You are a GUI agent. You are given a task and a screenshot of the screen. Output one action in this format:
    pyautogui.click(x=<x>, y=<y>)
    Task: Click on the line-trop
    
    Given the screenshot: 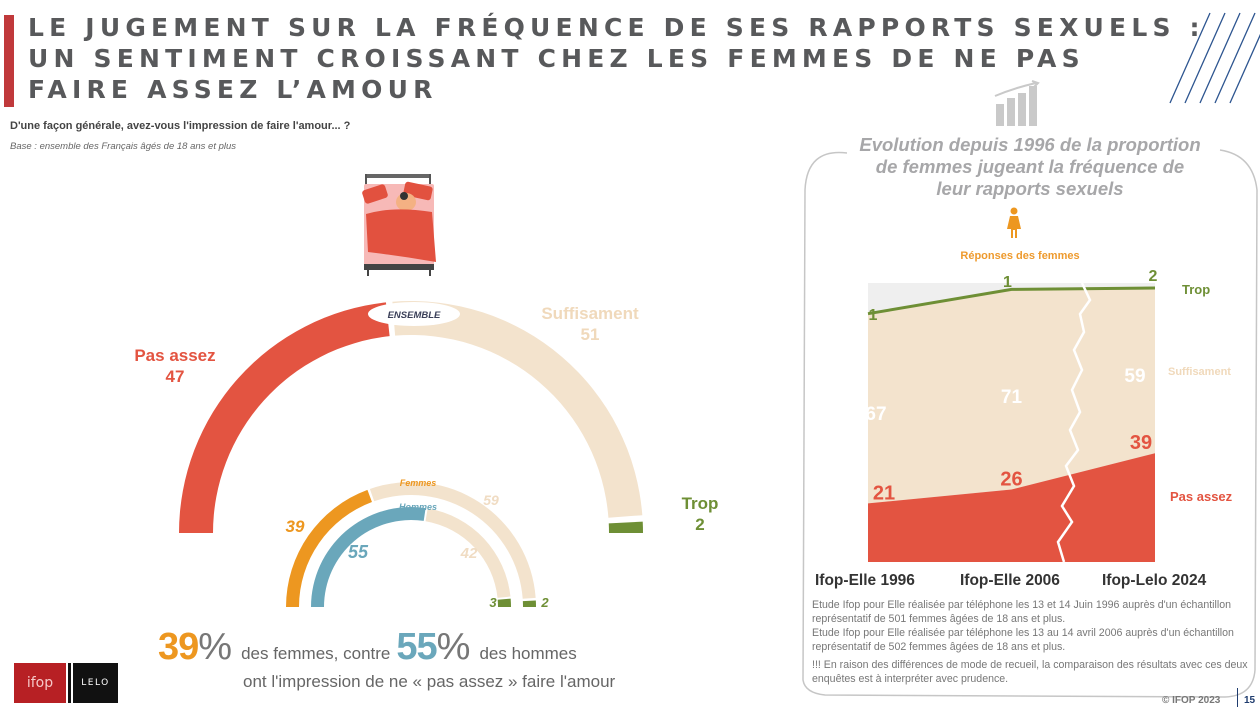 What is the action you would take?
    pyautogui.click(x=1011, y=301)
    